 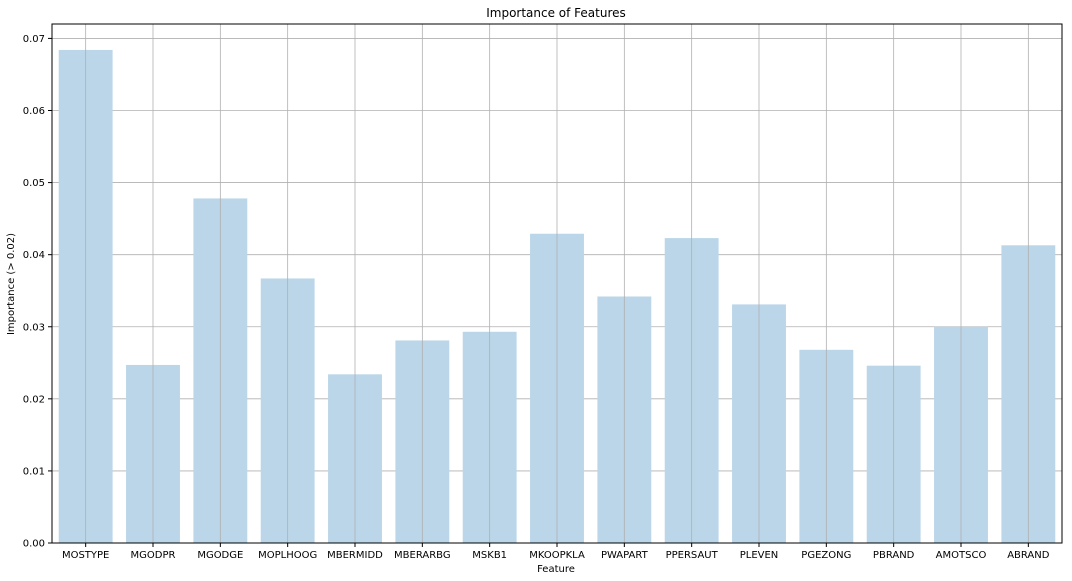 I want to click on x-tick-label: PWAPART, so click(x=625, y=555).